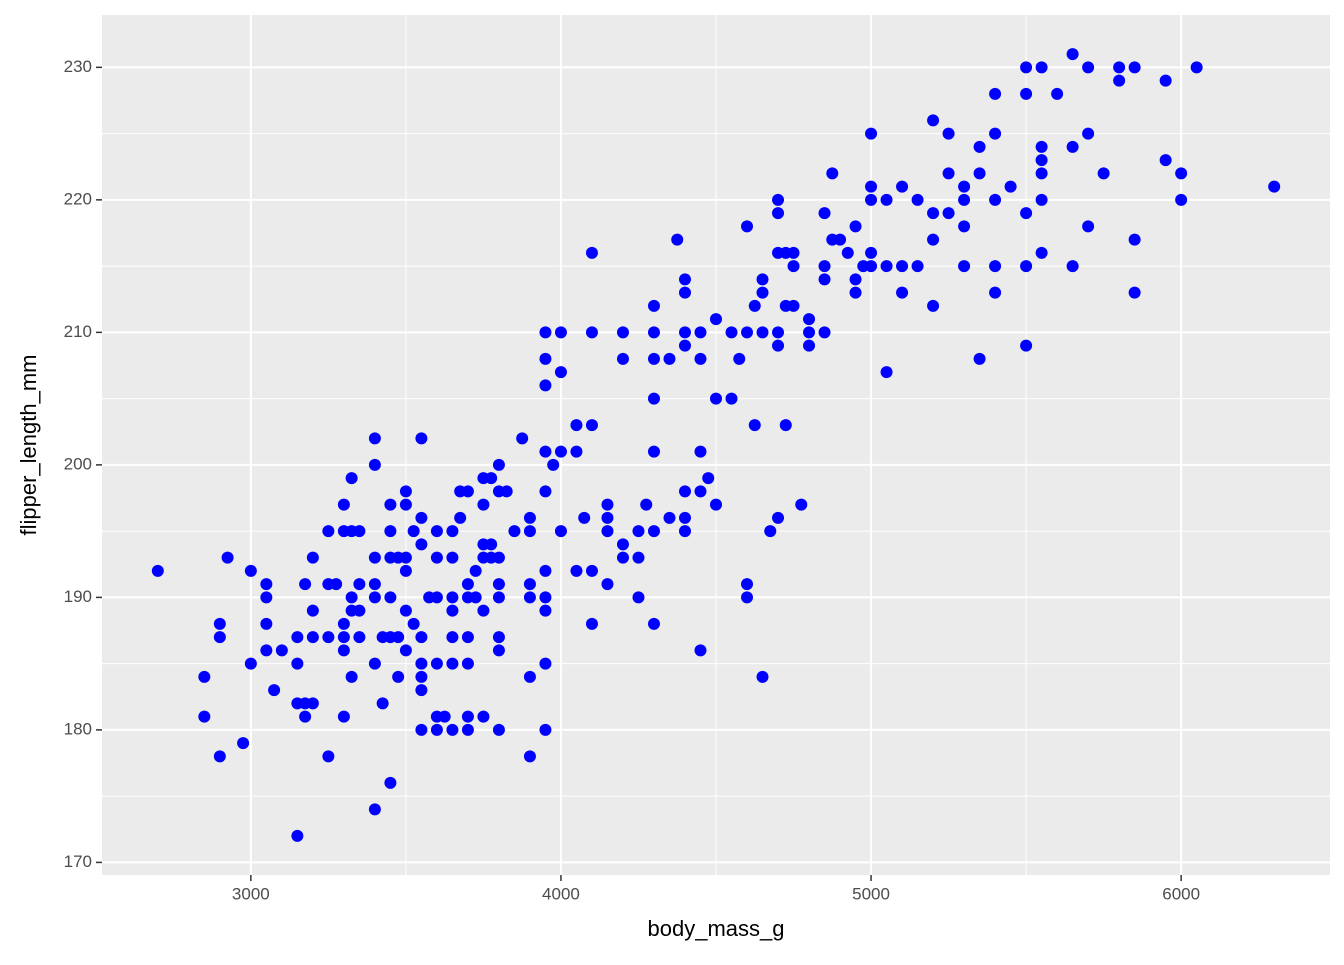  I want to click on y-axis-title: flipper_length_mm, so click(28, 445).